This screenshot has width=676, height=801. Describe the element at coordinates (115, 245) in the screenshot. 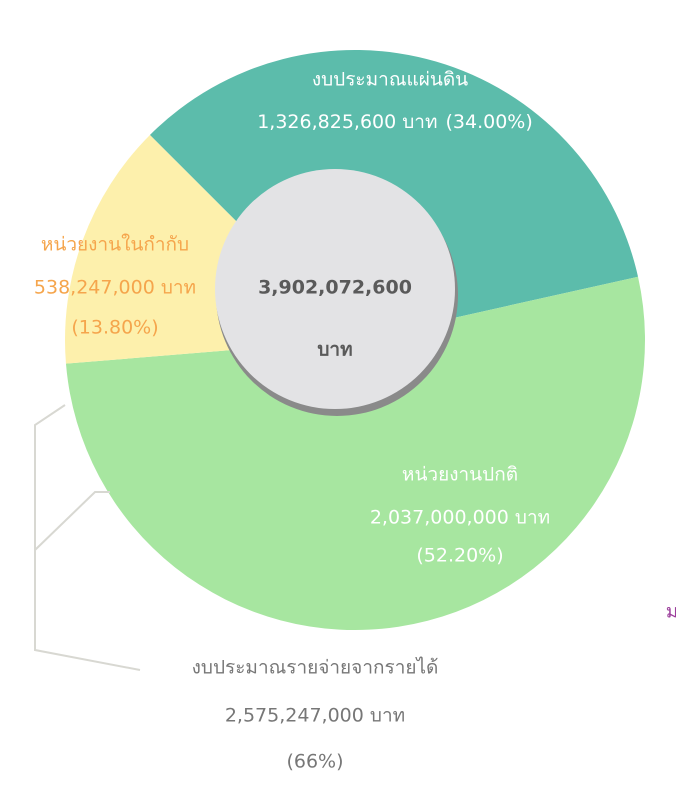

I see `slice-name: หน่วยงานในกำกับ` at that location.